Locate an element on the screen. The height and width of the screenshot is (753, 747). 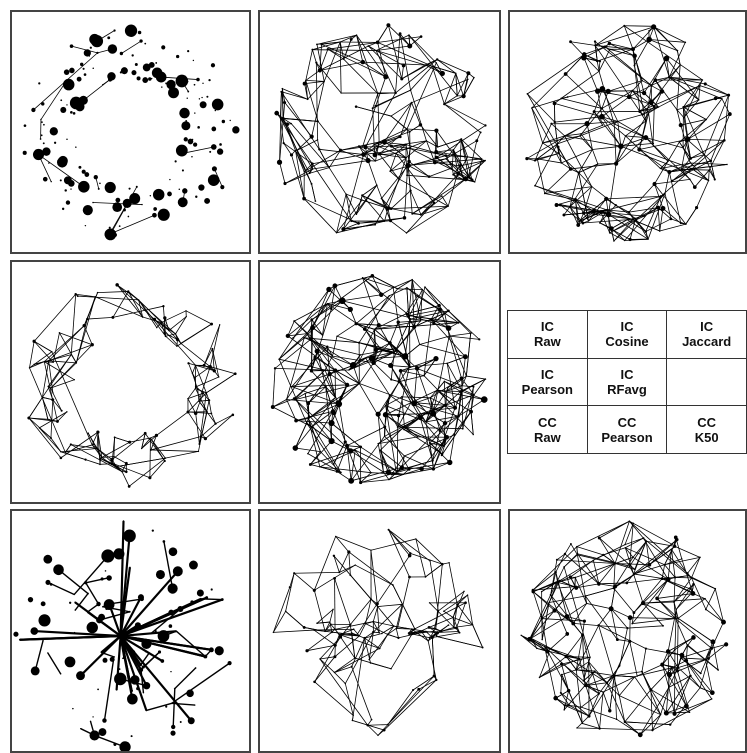
network-panel-ic-cosine is located at coordinates (379, 132).